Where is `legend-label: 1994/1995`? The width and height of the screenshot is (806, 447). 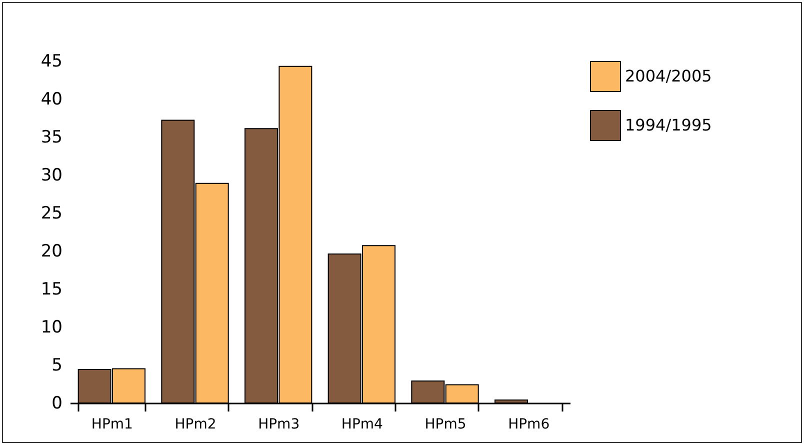
legend-label: 1994/1995 is located at coordinates (668, 125).